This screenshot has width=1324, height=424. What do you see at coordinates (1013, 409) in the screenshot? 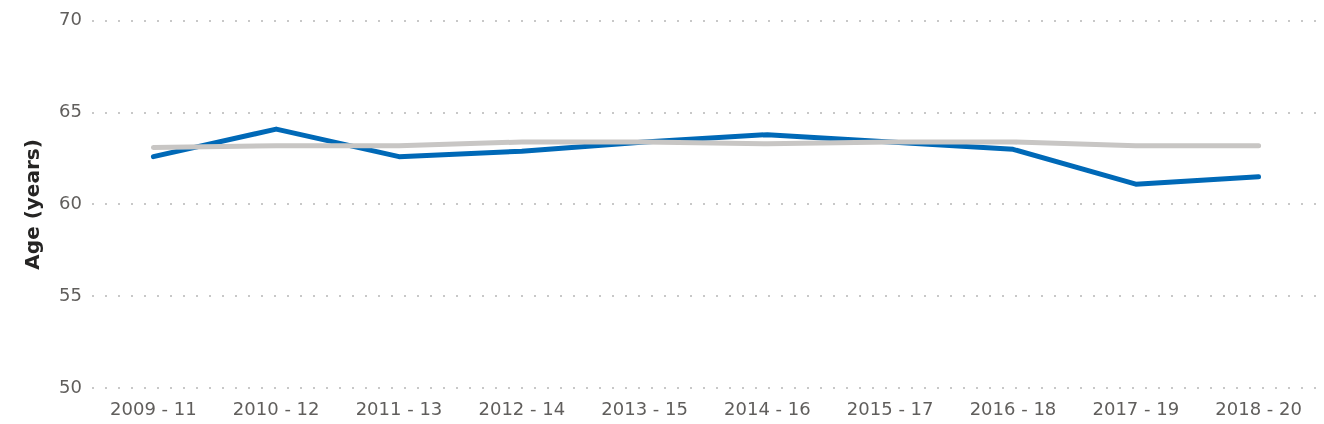
I see `x-tick-label: 2016 - 18` at bounding box center [1013, 409].